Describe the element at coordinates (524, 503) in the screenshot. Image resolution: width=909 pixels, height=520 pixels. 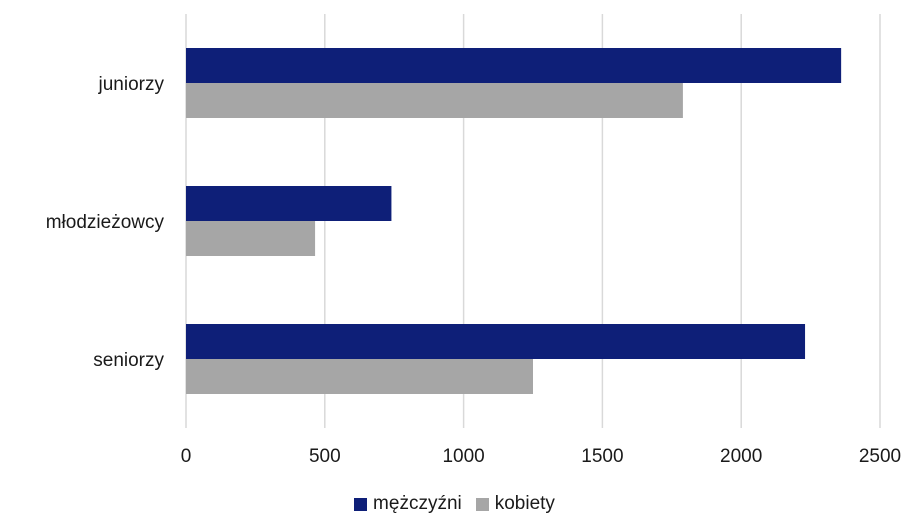
I see `legend-label-women: kobiety` at that location.